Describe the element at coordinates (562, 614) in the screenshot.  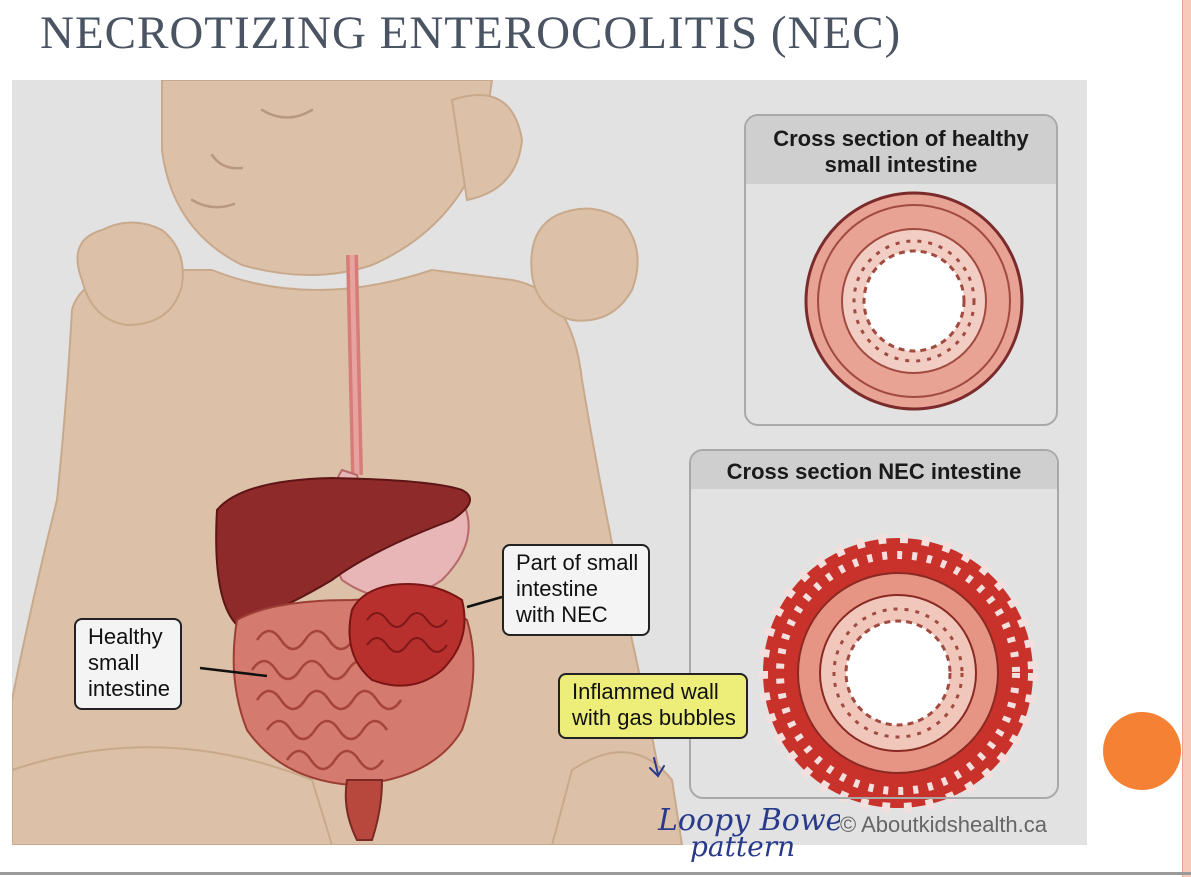
I see `callout-line: with NEC` at that location.